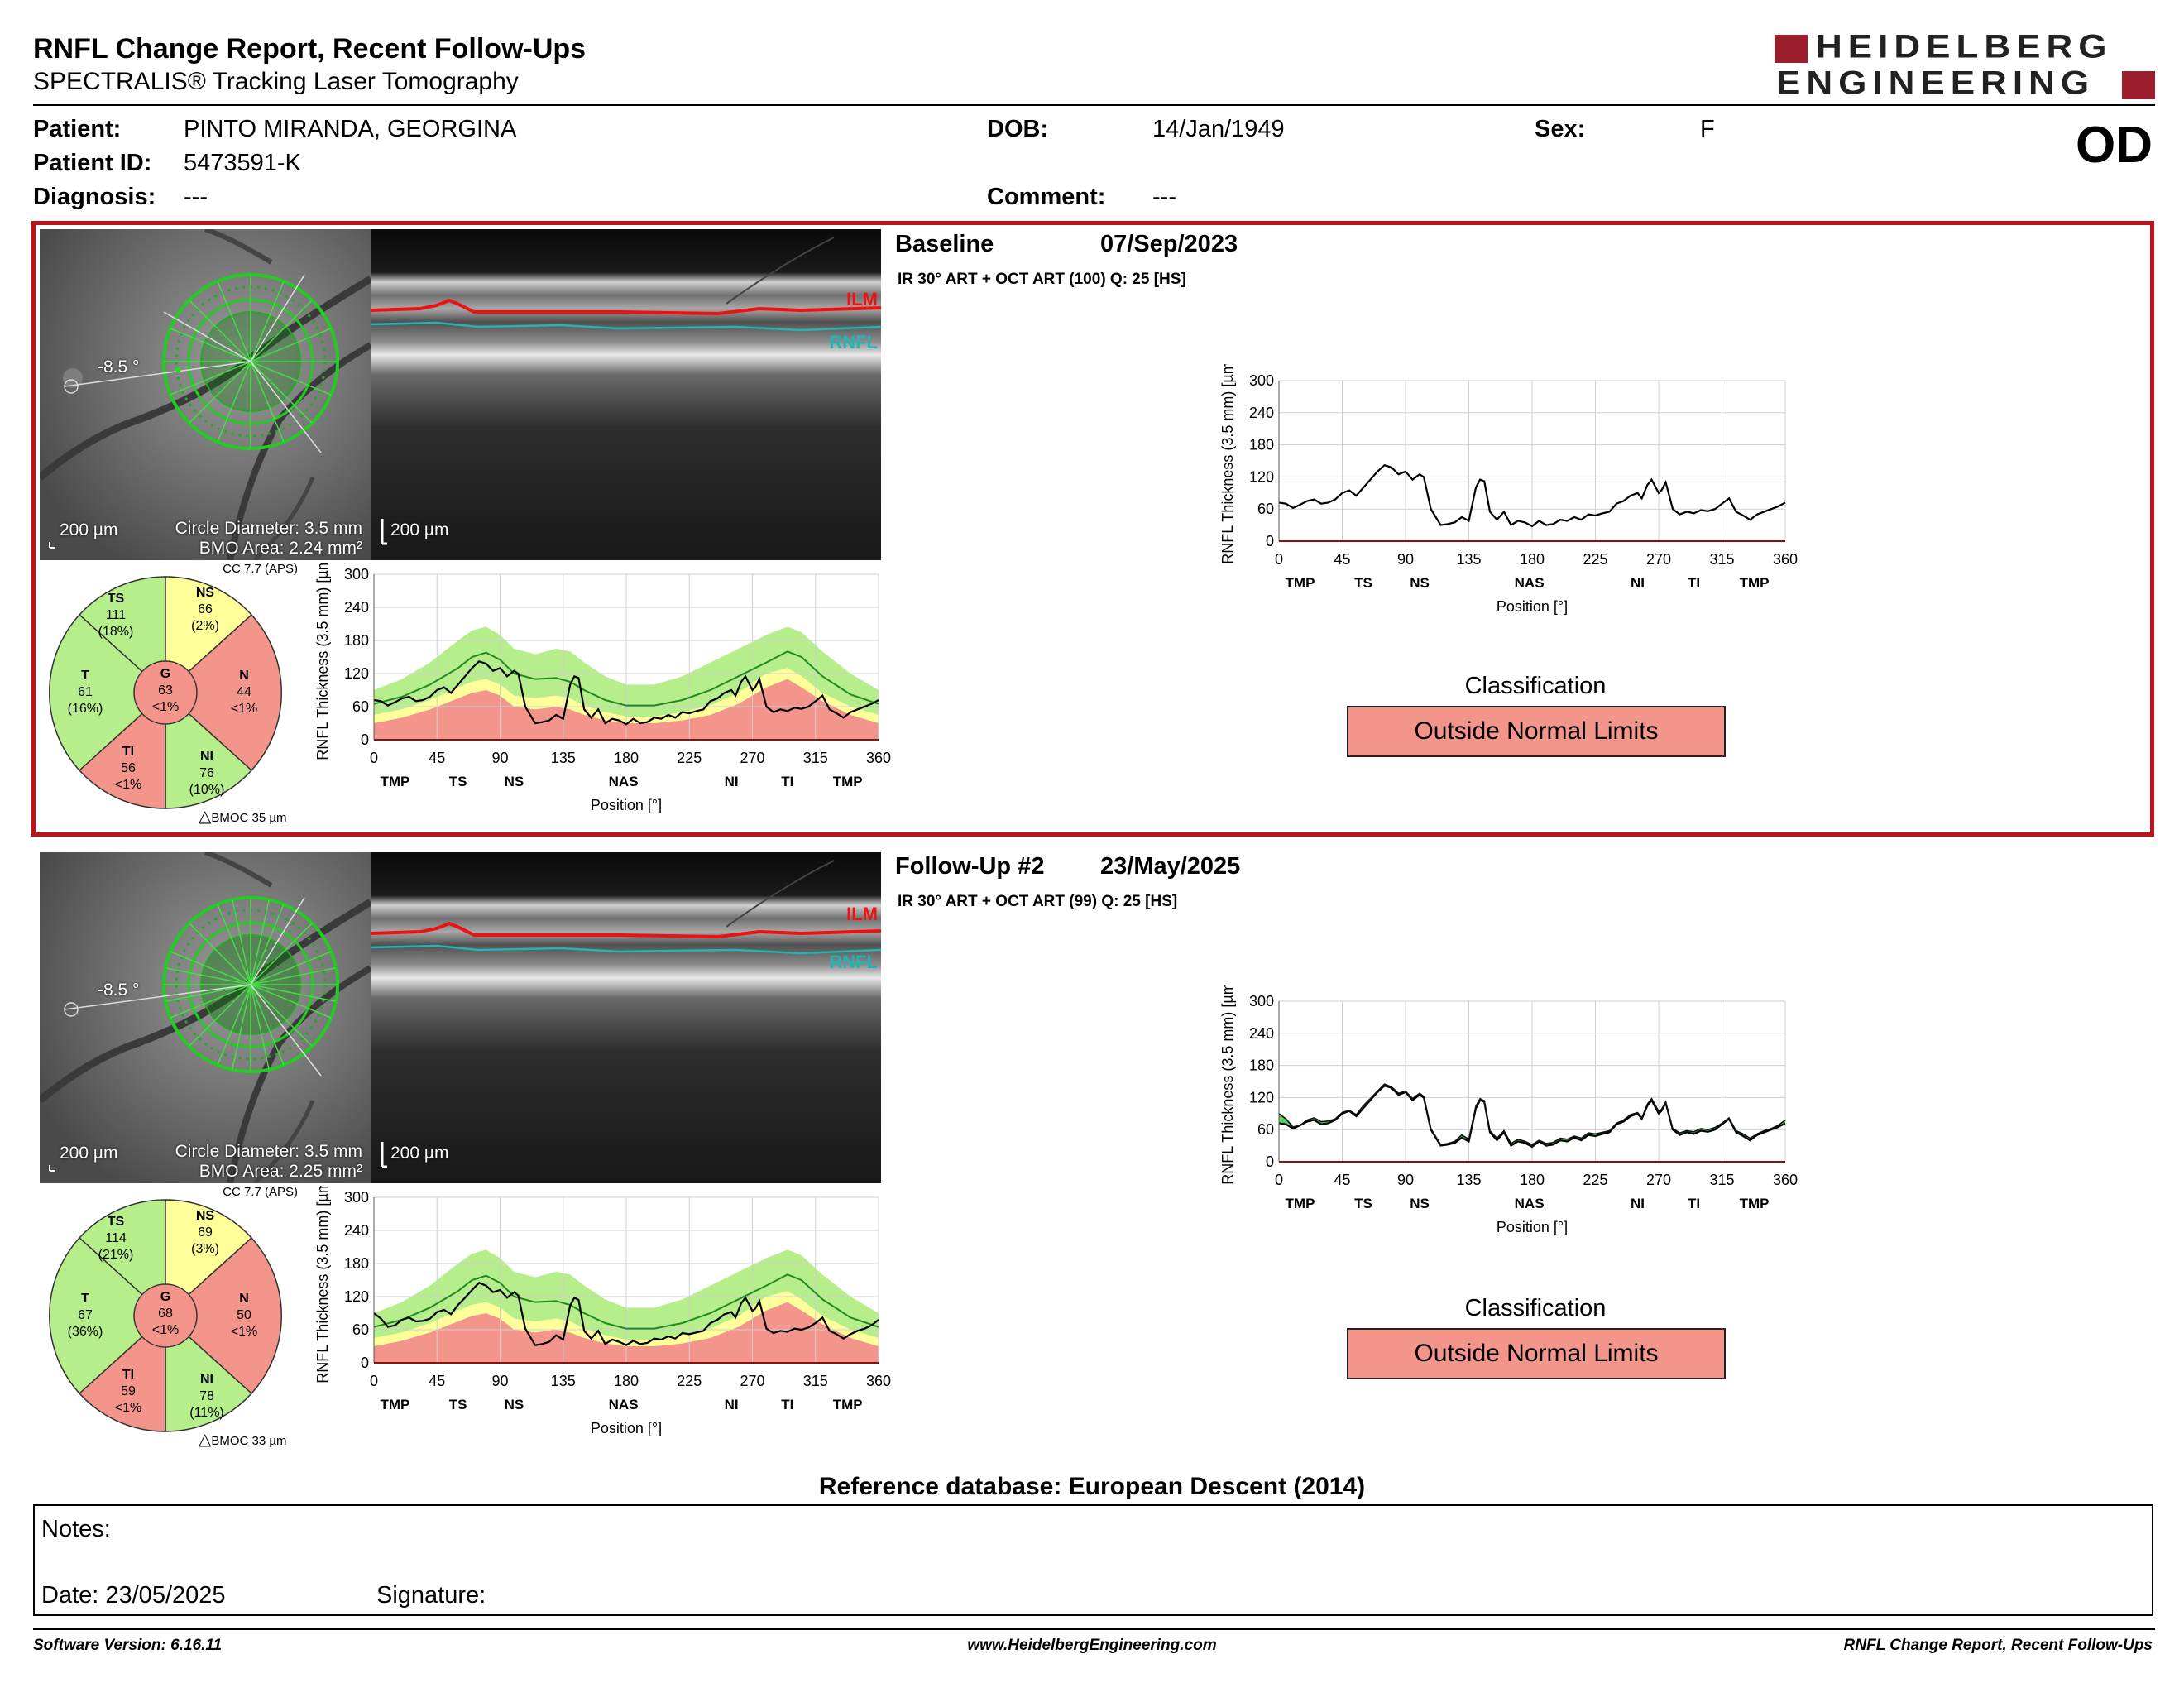  Describe the element at coordinates (242, 163) in the screenshot. I see `patient-id-value: 5473591-K` at that location.